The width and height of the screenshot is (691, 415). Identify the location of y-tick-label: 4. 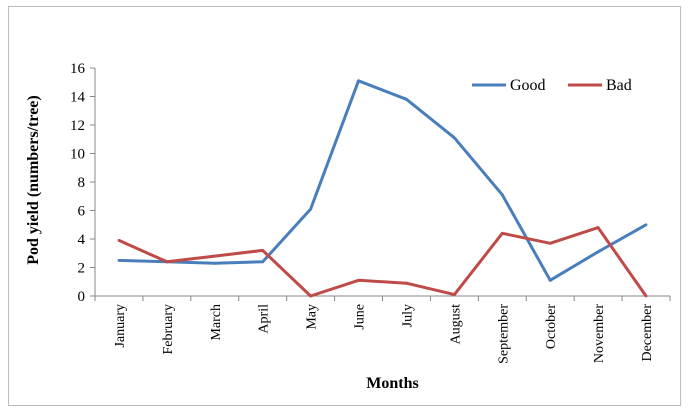
(82, 240).